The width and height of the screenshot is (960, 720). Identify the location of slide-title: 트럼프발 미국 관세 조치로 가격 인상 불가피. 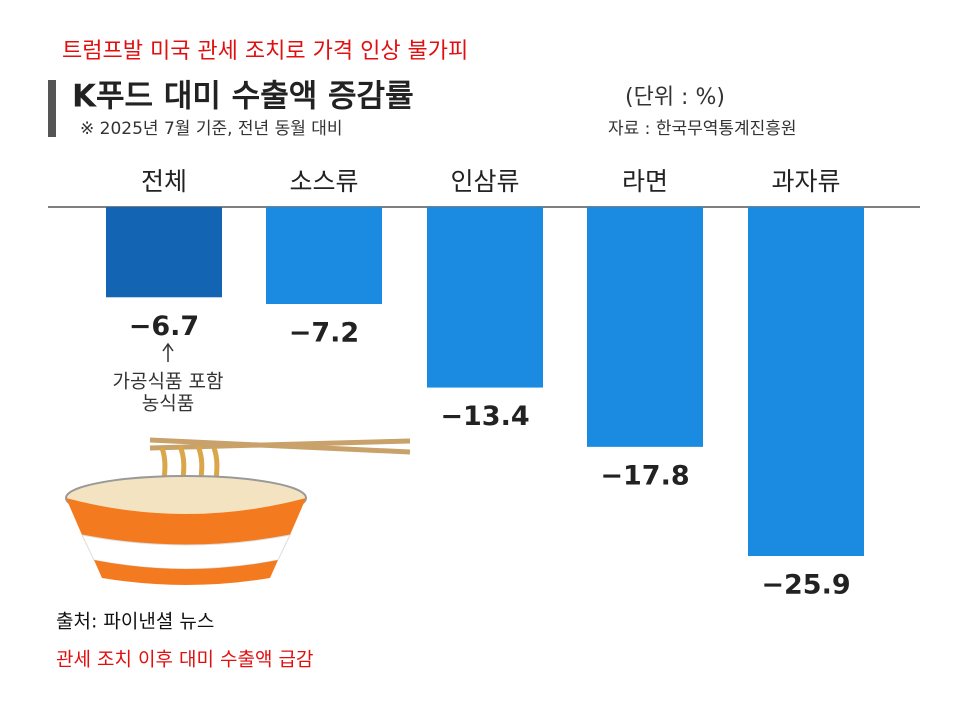
(265, 51).